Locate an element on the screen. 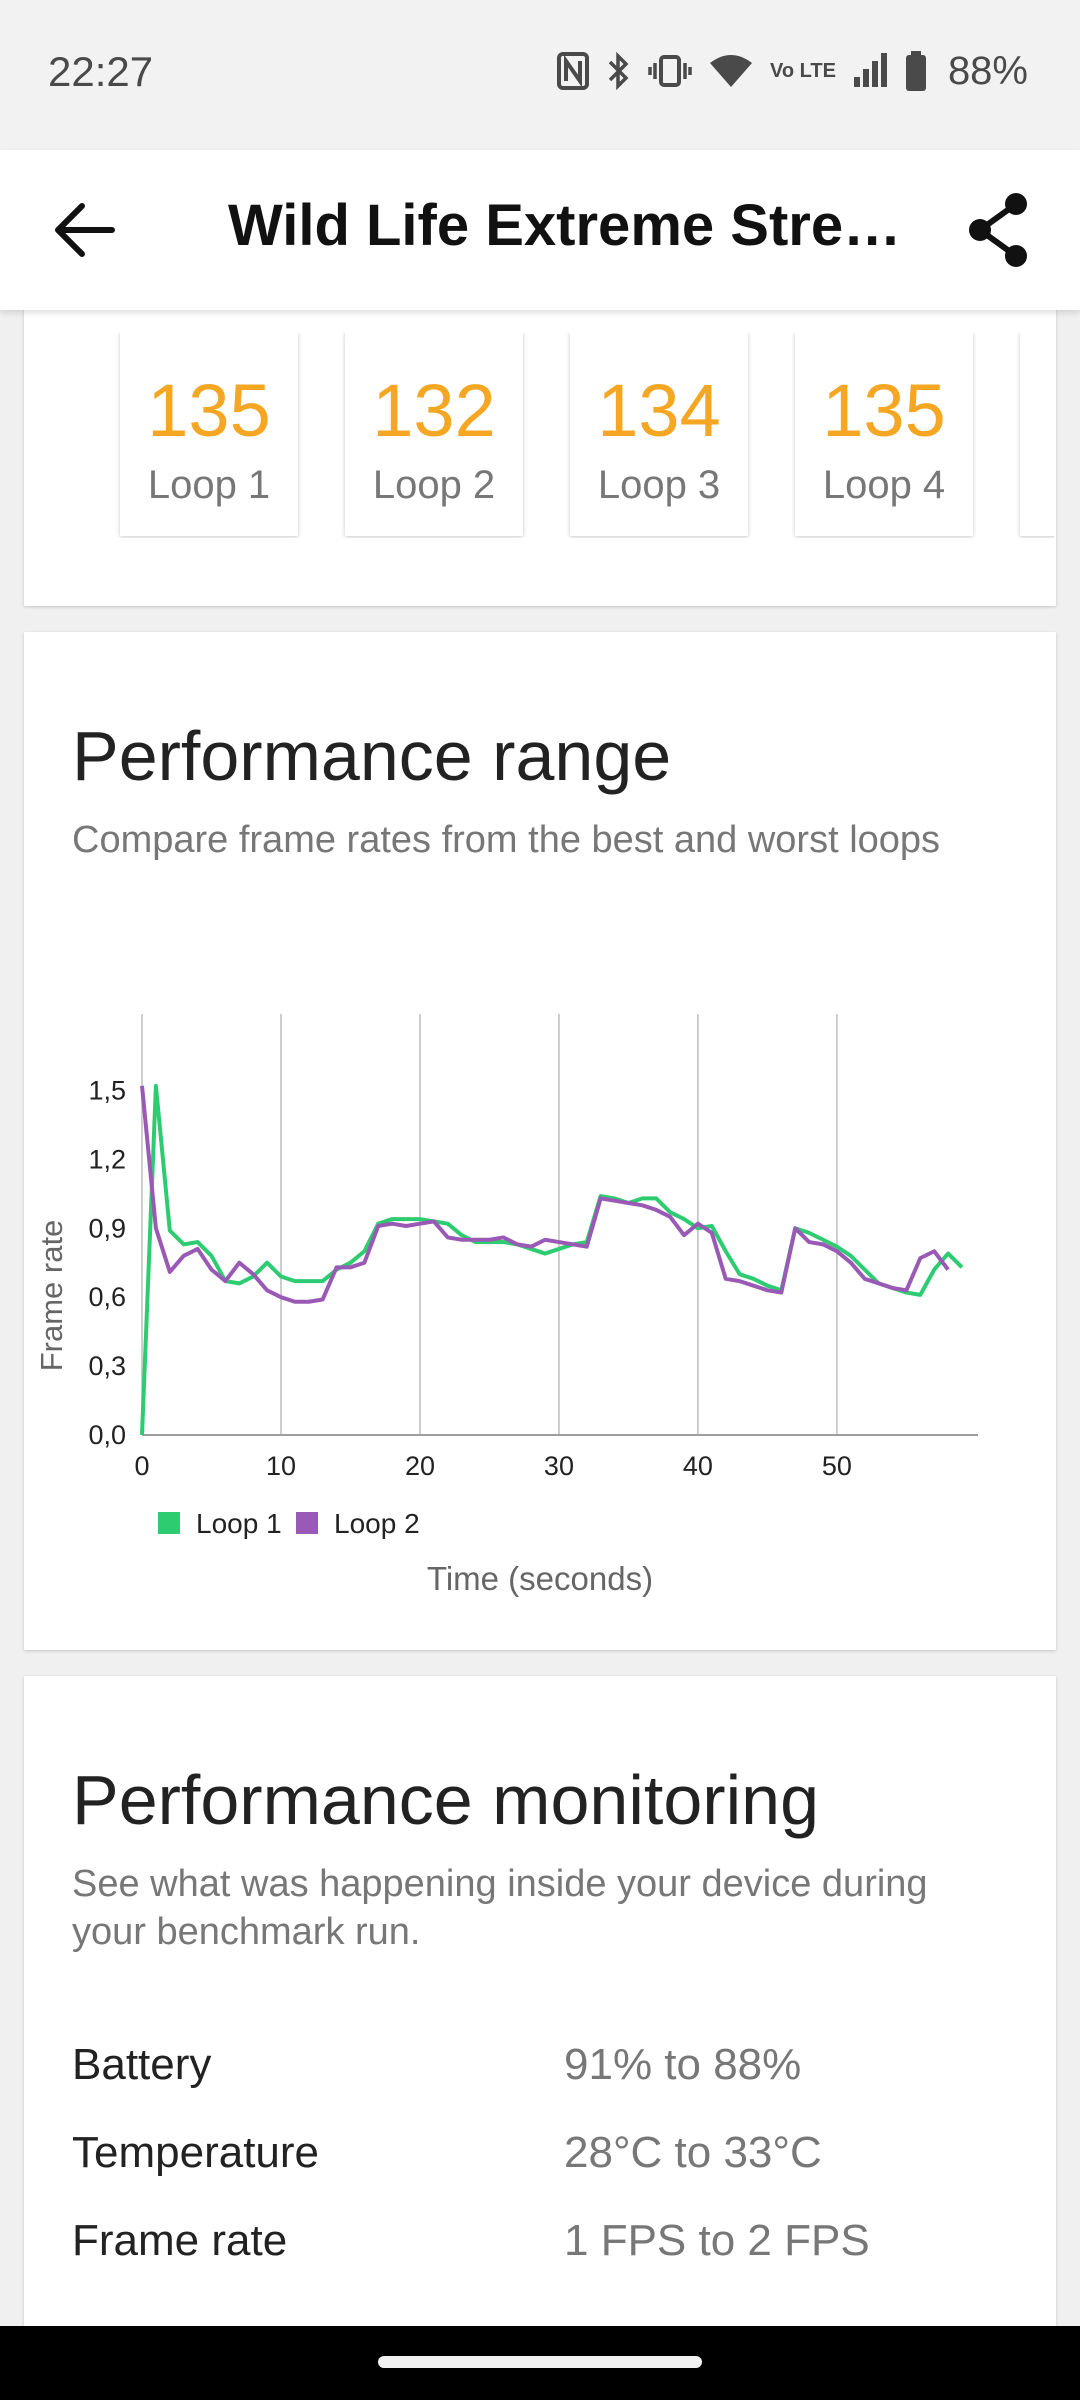 Image resolution: width=1080 pixels, height=2400 pixels. loop-score-item-partial is located at coordinates (1037, 434).